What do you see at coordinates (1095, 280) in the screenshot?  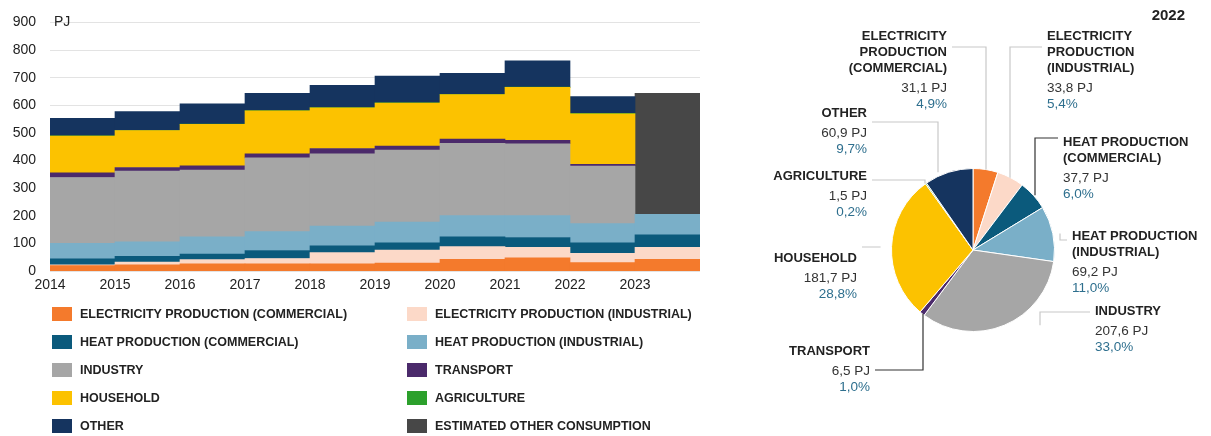 I see `data-label: 69,2 PJ 11,0%` at bounding box center [1095, 280].